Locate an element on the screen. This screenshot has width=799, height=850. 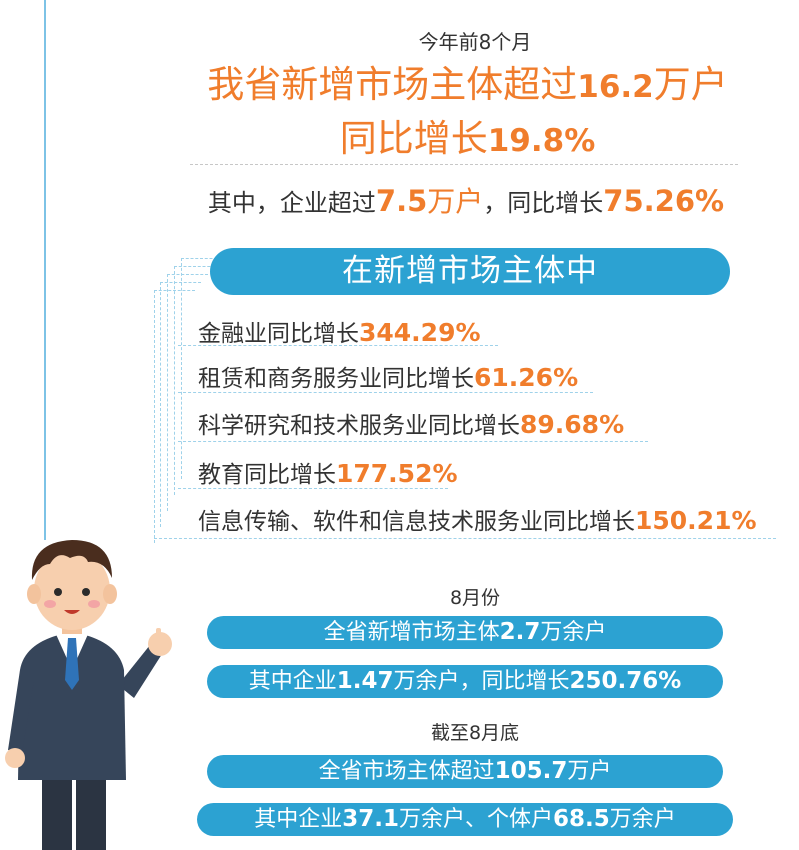
august-title: 8月份 is located at coordinates (475, 598).